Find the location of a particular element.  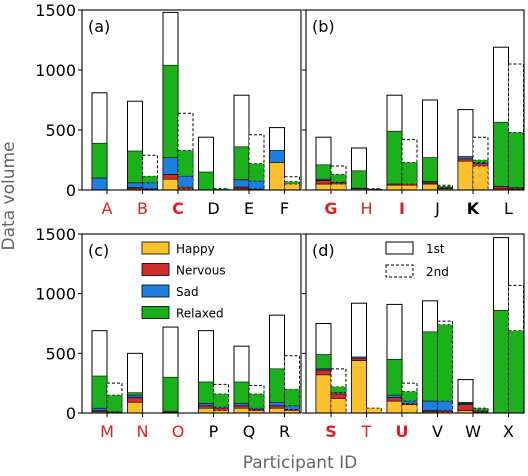

x-tick-label: S is located at coordinates (331, 431).